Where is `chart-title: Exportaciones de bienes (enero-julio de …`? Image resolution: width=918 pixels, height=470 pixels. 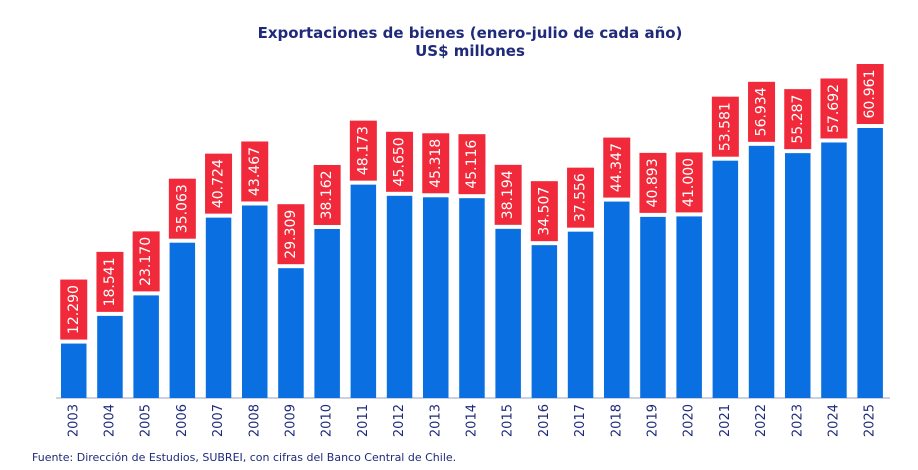 chart-title: Exportaciones de bienes (enero-julio de … is located at coordinates (470, 33).